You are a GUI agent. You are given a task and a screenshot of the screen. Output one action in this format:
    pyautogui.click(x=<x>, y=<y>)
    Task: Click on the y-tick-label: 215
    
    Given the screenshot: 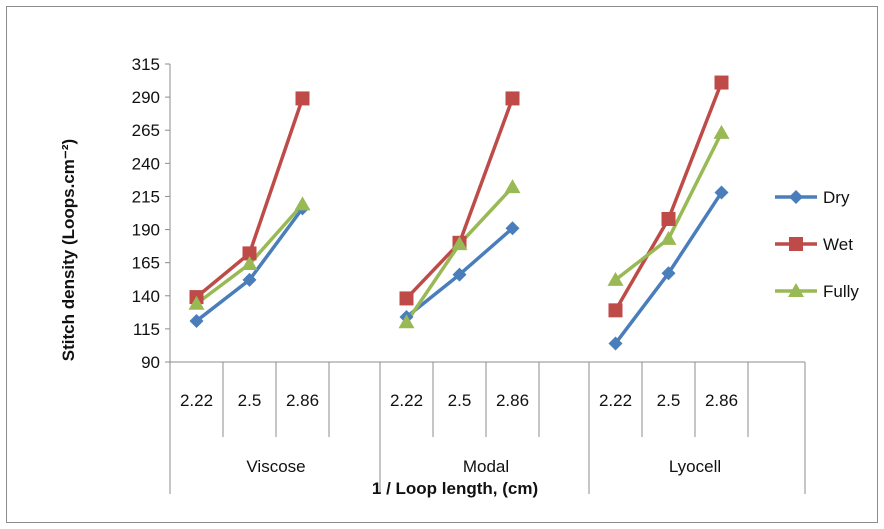 What is the action you would take?
    pyautogui.click(x=146, y=196)
    